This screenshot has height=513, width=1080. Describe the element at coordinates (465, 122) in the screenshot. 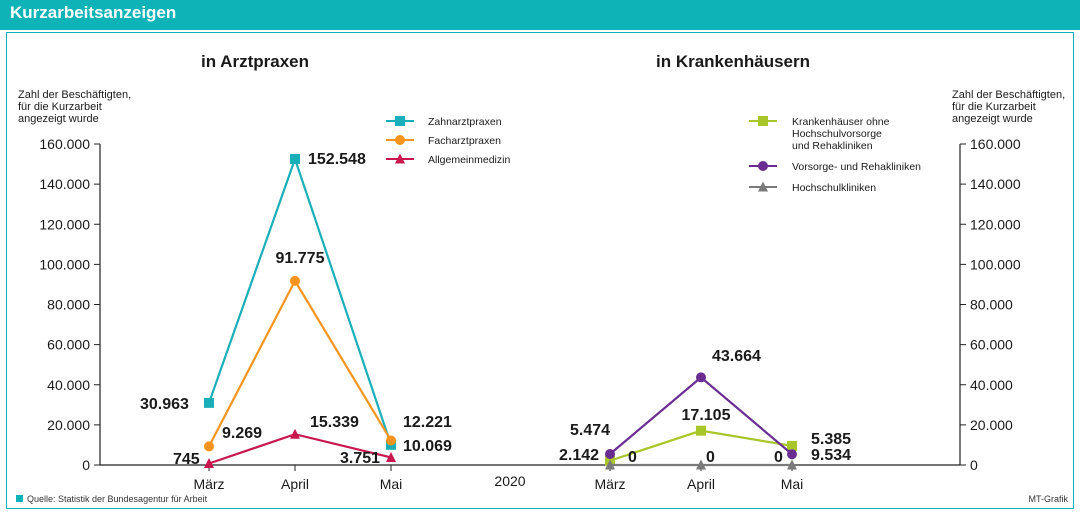

I see `legend-label: Zahnarztpraxen` at that location.